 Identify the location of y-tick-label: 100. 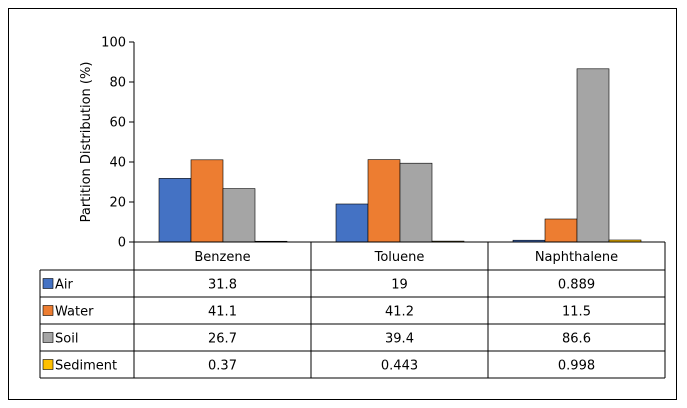
(113, 43).